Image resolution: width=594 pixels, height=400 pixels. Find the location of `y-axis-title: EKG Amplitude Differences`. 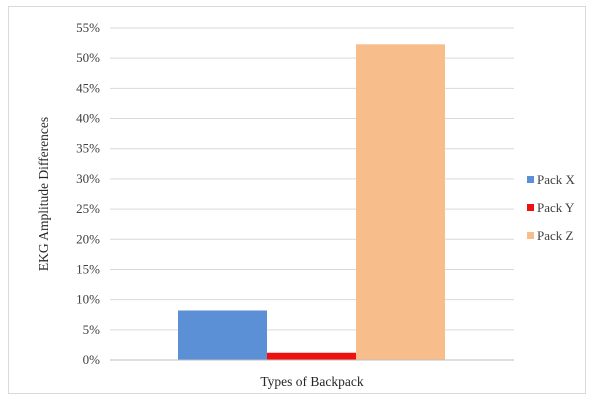

y-axis-title: EKG Amplitude Differences is located at coordinates (43, 194).